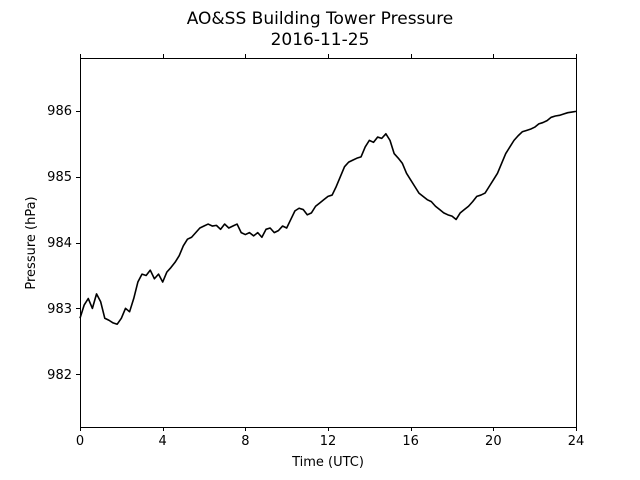  What do you see at coordinates (493, 441) in the screenshot?
I see `x-tick-label: 20` at bounding box center [493, 441].